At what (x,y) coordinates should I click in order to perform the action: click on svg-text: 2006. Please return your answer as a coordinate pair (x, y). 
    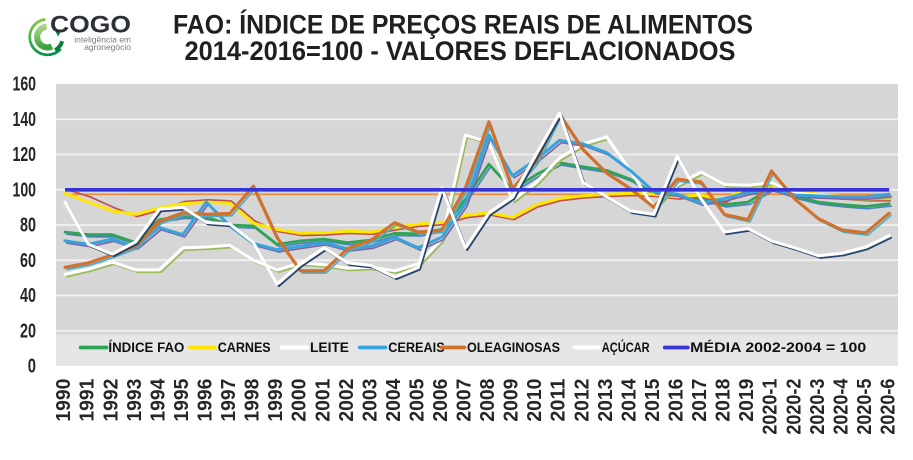
    Looking at the image, I should click on (441, 400).